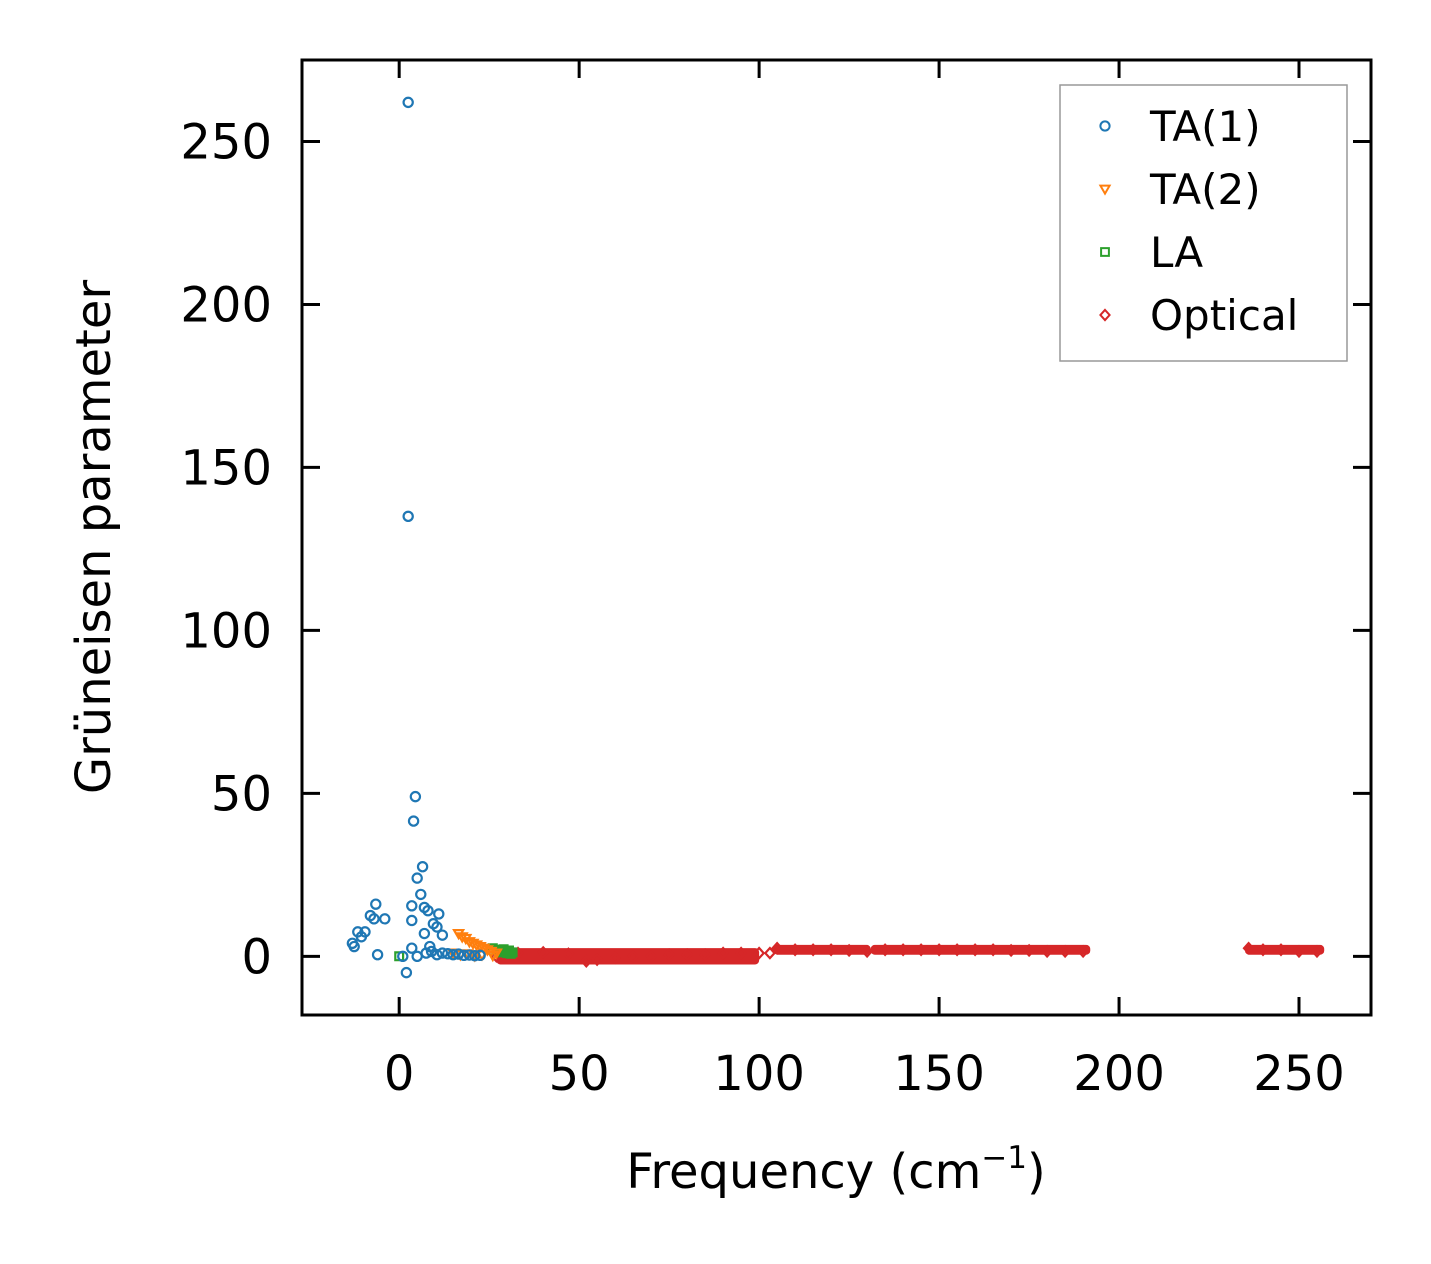 The height and width of the screenshot is (1264, 1431). I want to click on x-tick-label: 0, so click(399, 1074).